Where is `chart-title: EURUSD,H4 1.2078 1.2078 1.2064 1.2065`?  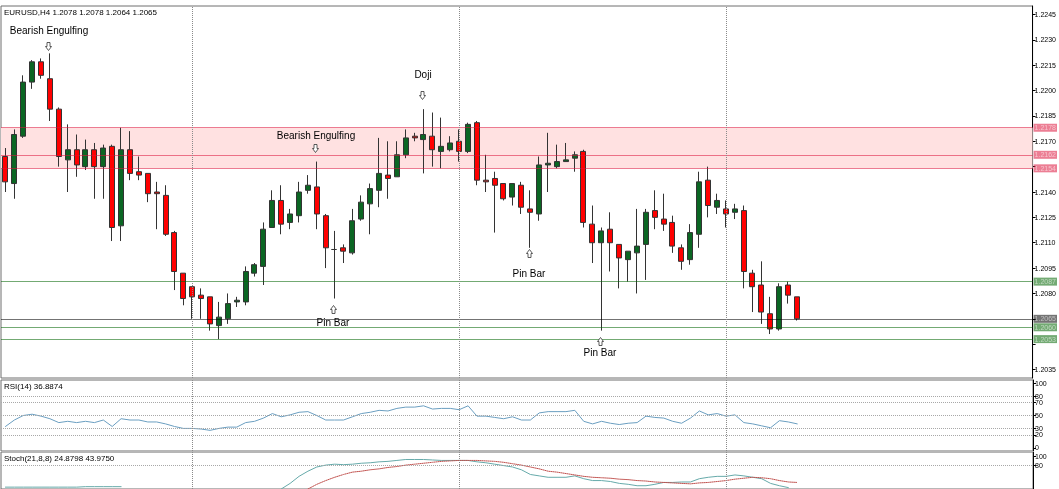 chart-title: EURUSD,H4 1.2078 1.2078 1.2064 1.2065 is located at coordinates (81, 12).